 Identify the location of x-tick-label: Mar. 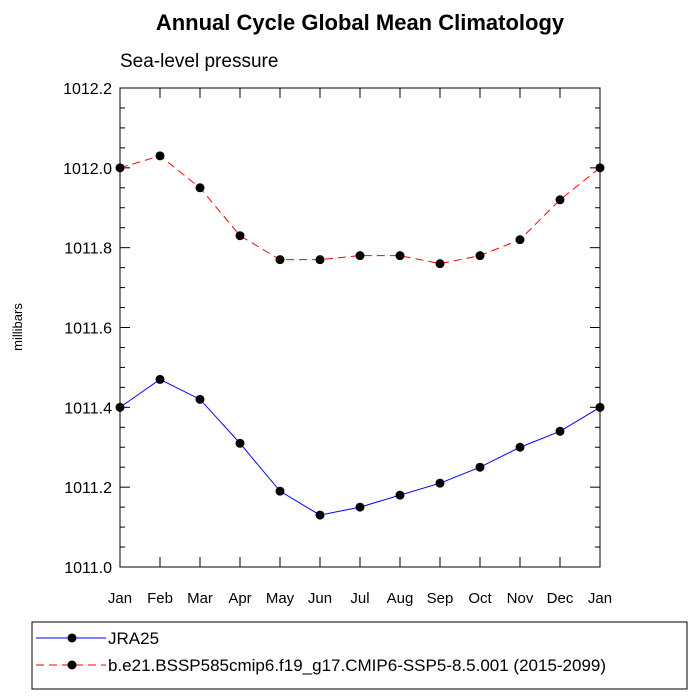
(200, 598).